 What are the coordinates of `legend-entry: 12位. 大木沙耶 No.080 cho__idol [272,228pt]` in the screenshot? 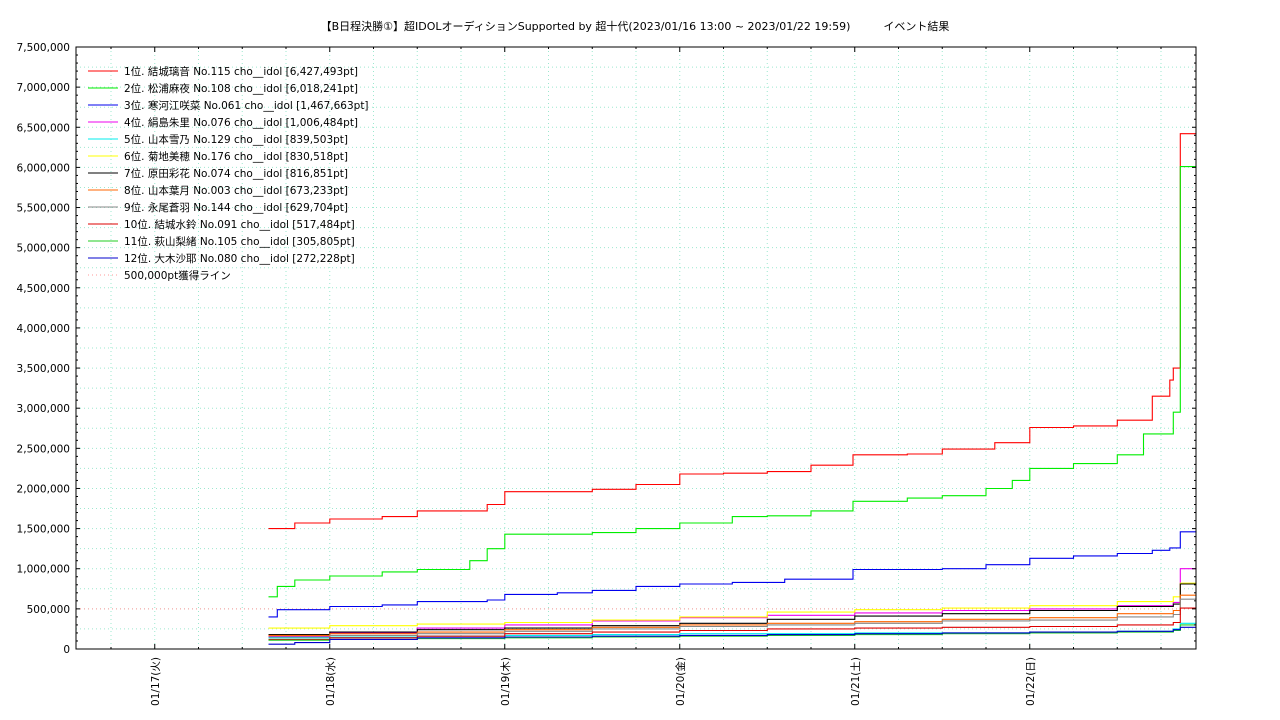 It's located at (239, 258).